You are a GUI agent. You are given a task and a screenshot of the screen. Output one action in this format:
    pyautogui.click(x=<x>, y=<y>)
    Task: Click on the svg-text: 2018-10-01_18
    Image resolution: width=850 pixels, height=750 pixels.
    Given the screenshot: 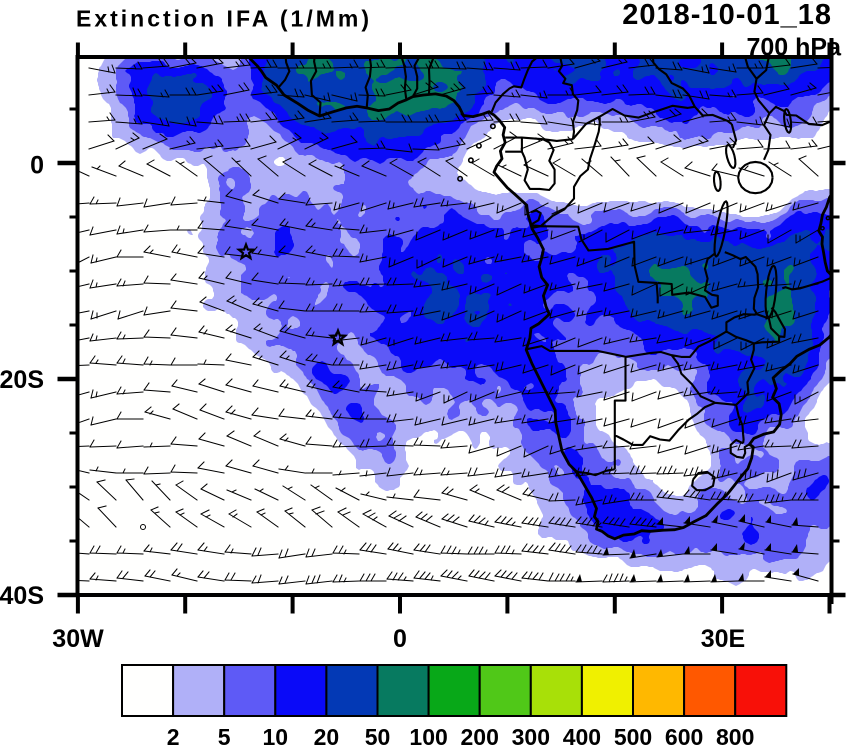 What is the action you would take?
    pyautogui.click(x=727, y=15)
    